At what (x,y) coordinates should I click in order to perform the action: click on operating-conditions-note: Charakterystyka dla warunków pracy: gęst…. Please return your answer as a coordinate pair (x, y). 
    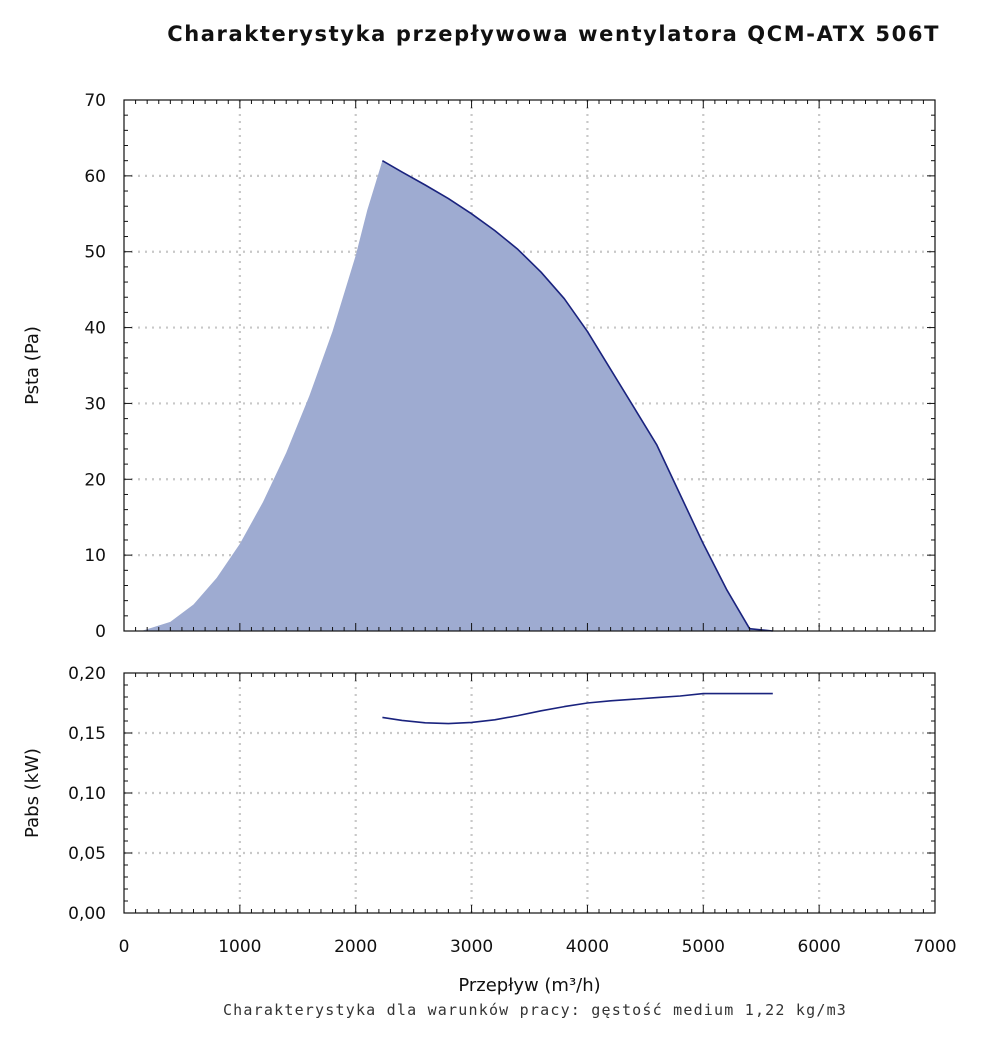
    Looking at the image, I should click on (535, 1010).